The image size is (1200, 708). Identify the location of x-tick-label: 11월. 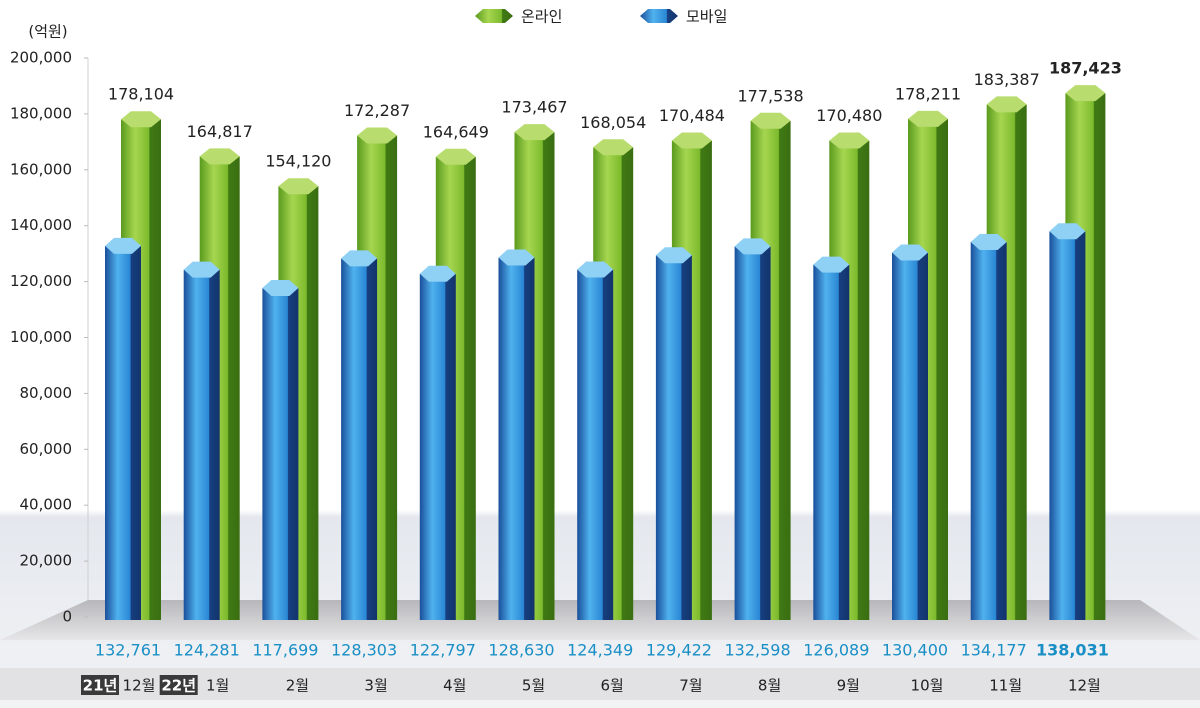
(1005, 686).